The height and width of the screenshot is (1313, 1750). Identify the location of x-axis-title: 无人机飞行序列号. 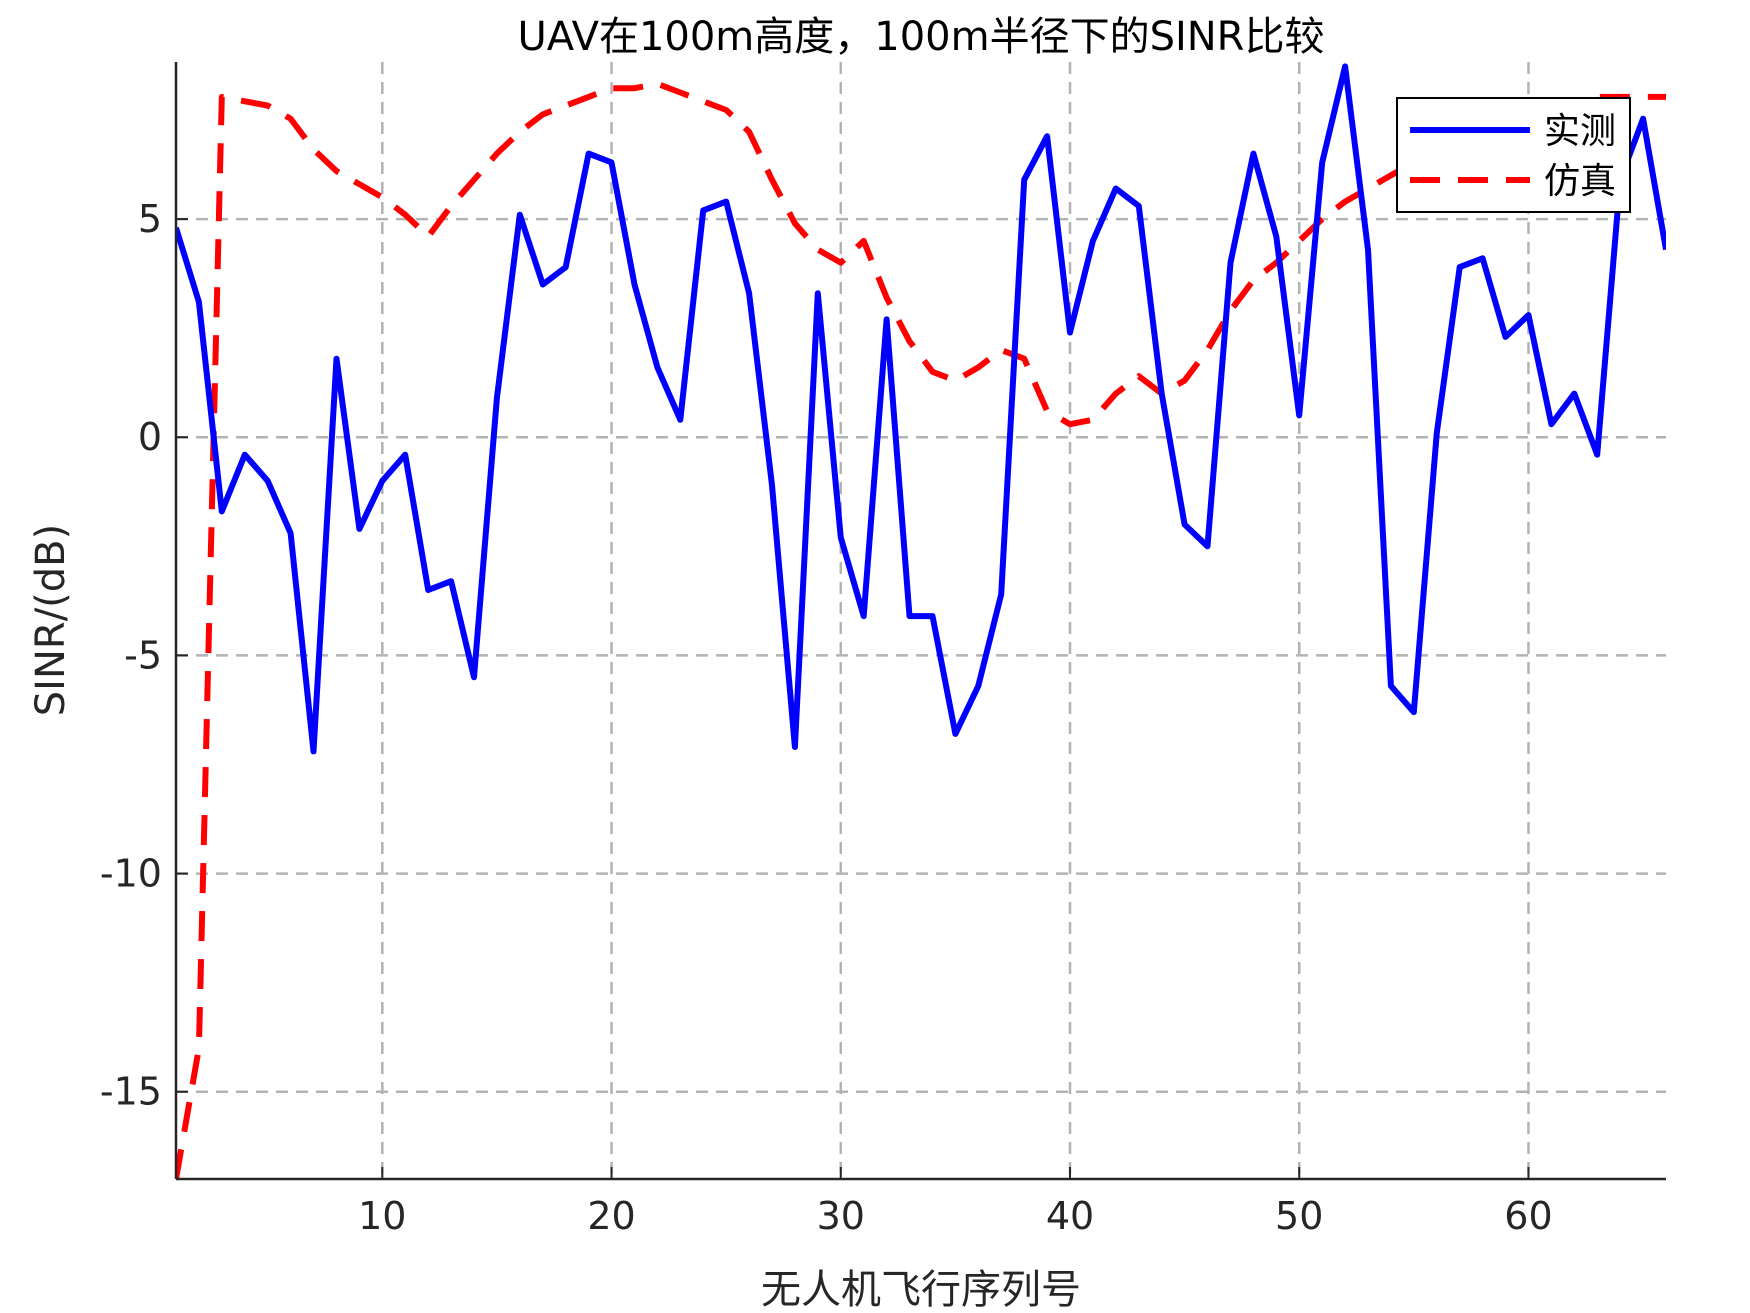
(921, 1290).